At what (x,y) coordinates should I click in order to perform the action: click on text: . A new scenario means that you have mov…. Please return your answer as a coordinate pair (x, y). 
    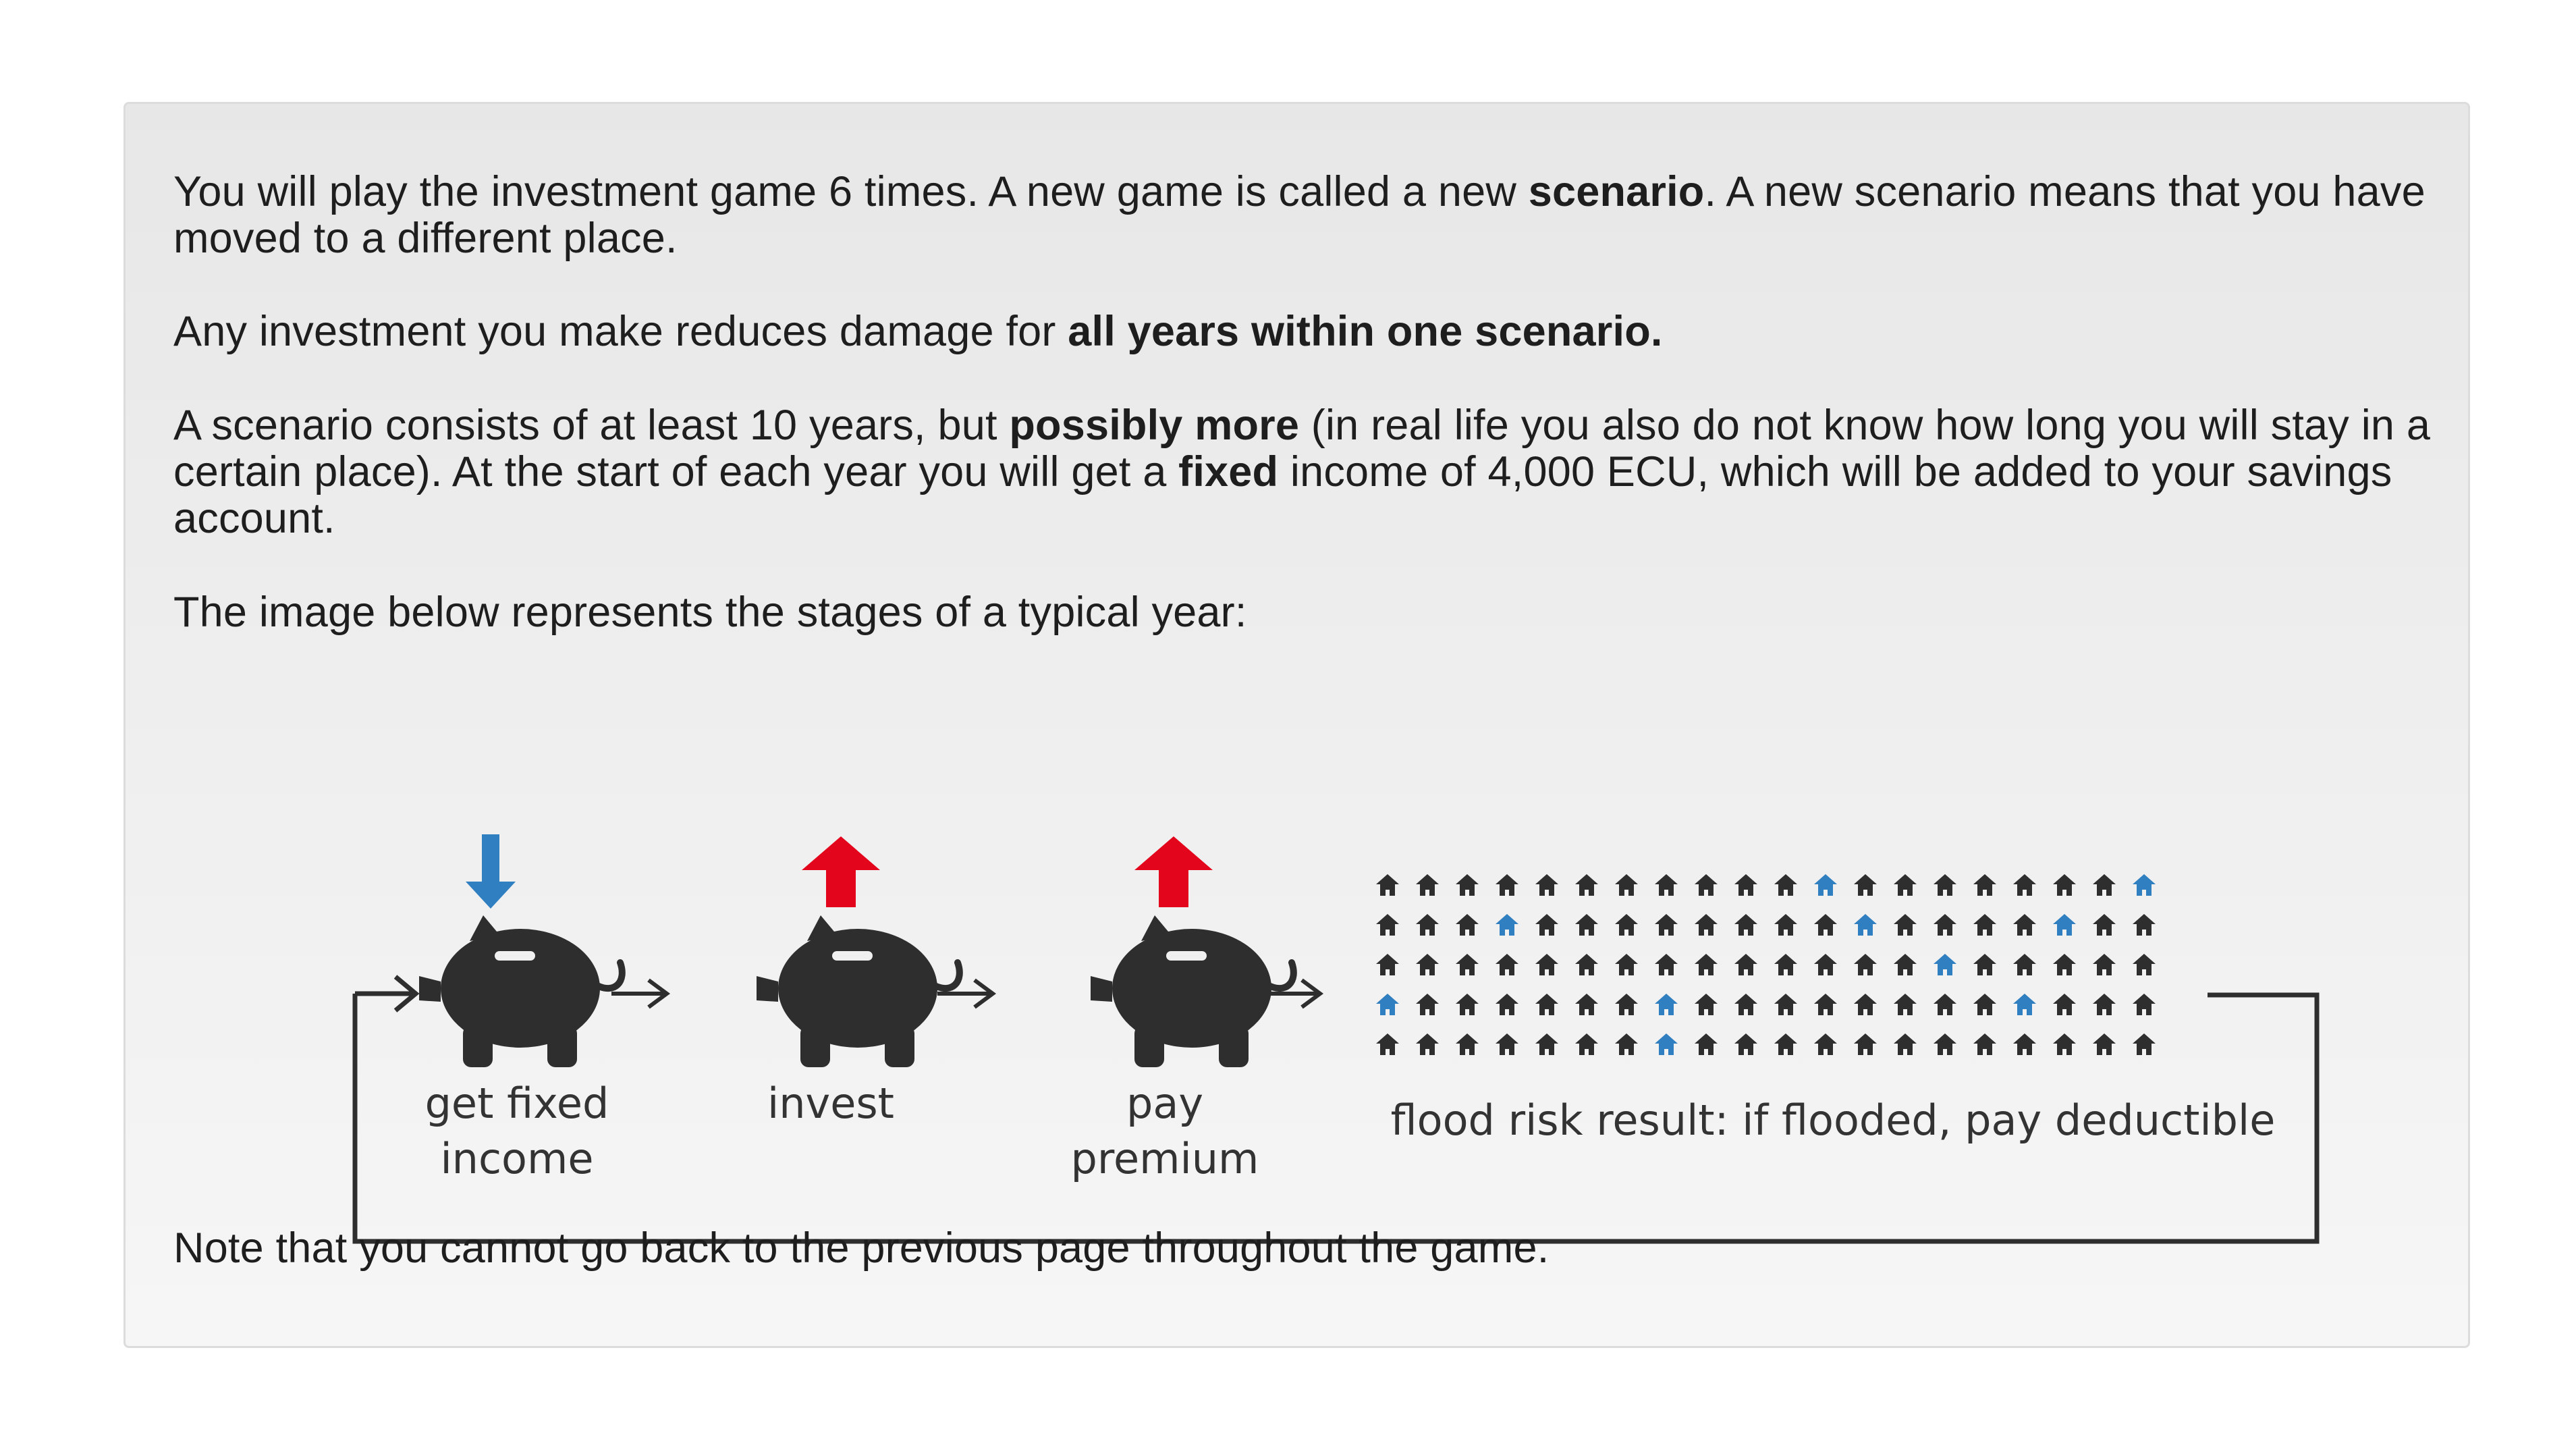
    Looking at the image, I should click on (1299, 215).